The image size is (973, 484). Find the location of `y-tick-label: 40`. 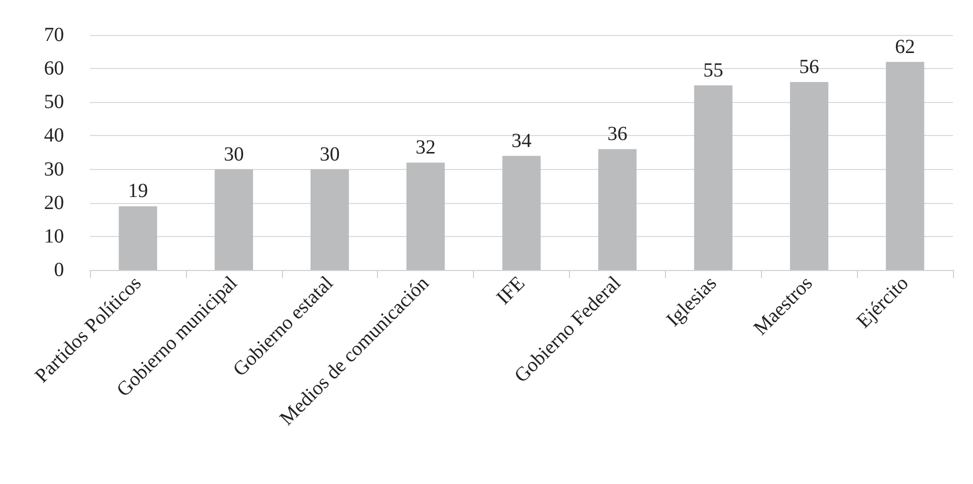

y-tick-label: 40 is located at coordinates (54, 135).